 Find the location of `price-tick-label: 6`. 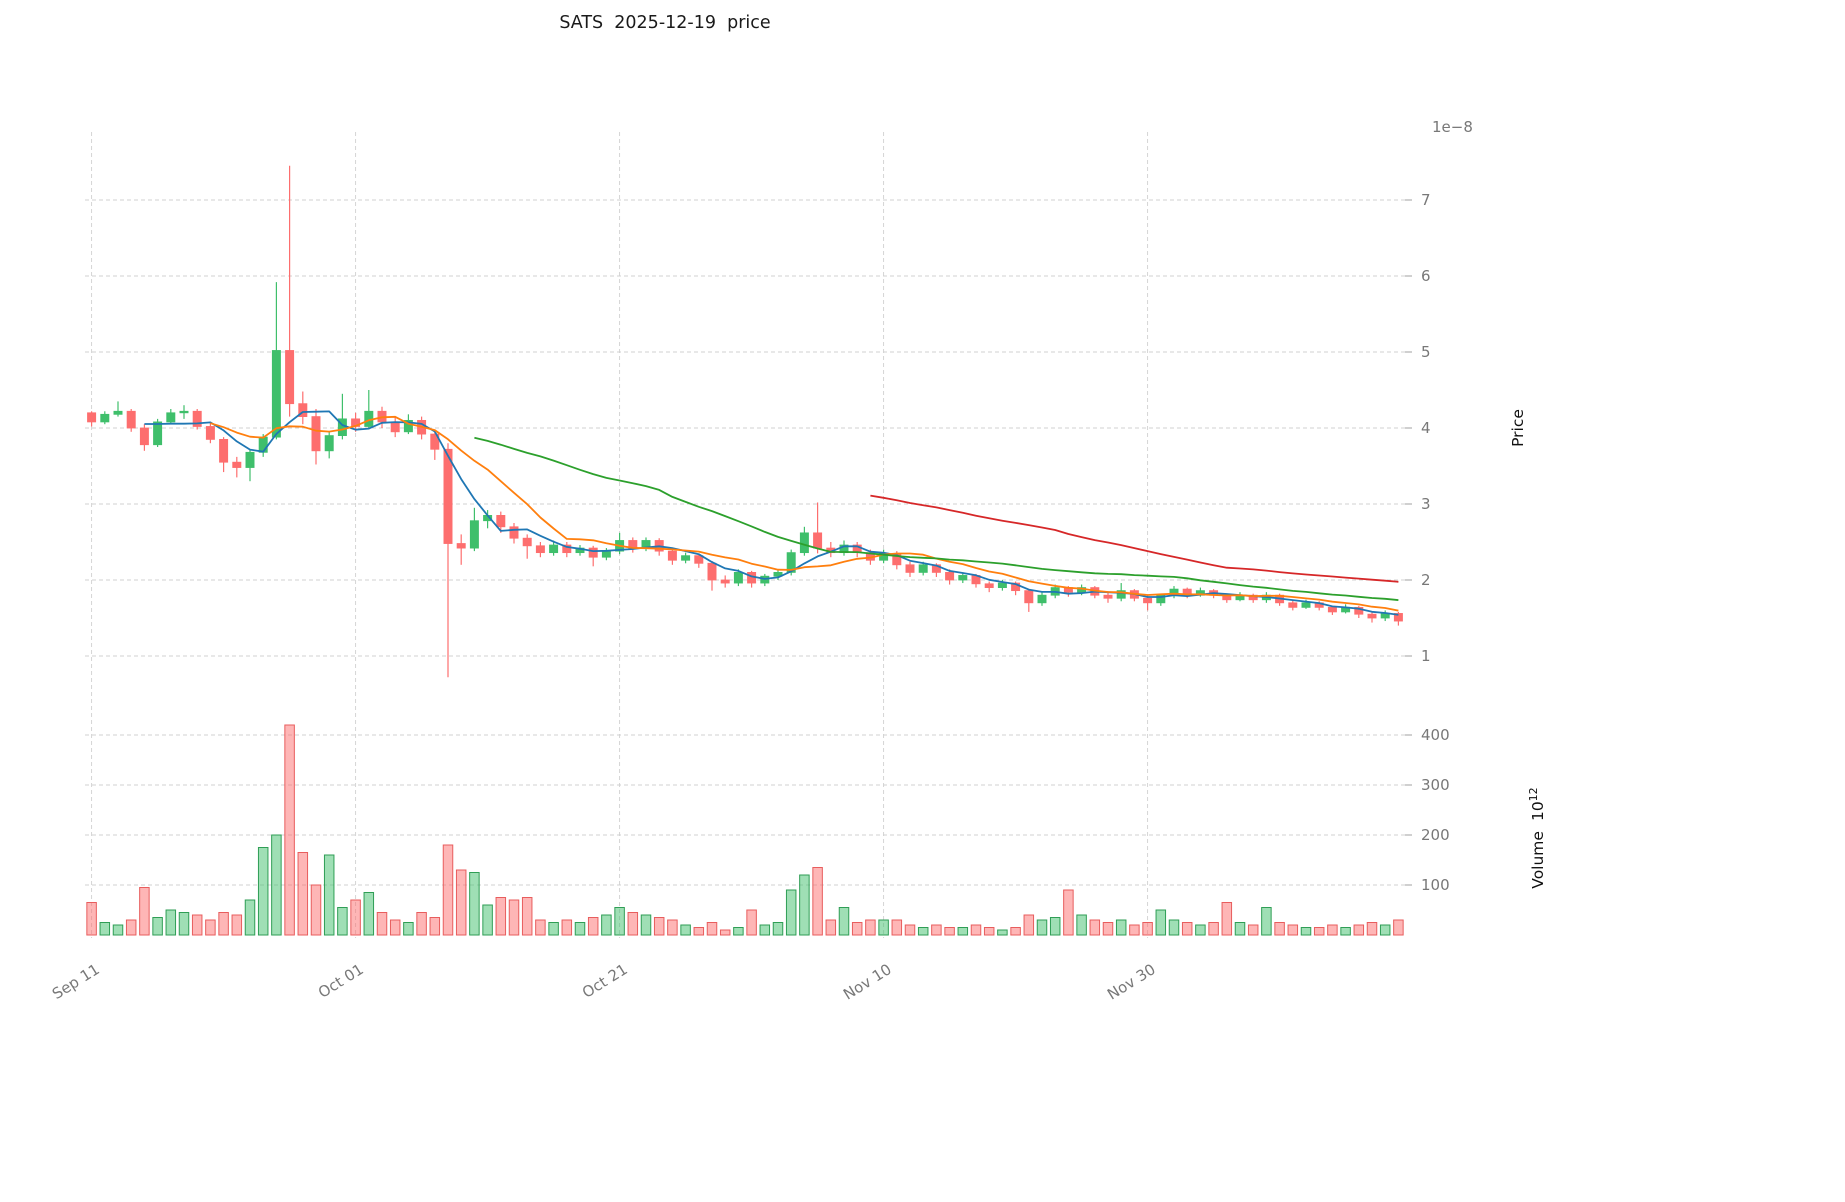

price-tick-label: 6 is located at coordinates (1426, 276).